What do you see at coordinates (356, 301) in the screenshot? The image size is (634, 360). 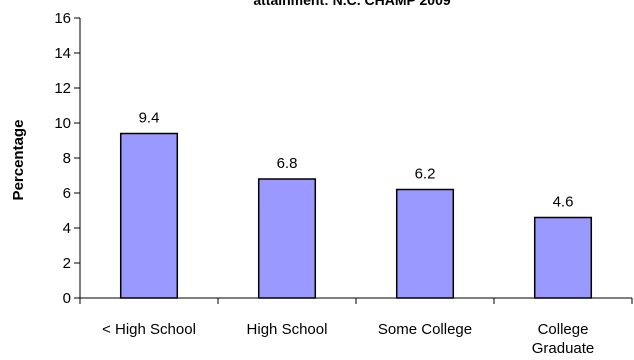 I see `x-axis-ticks` at bounding box center [356, 301].